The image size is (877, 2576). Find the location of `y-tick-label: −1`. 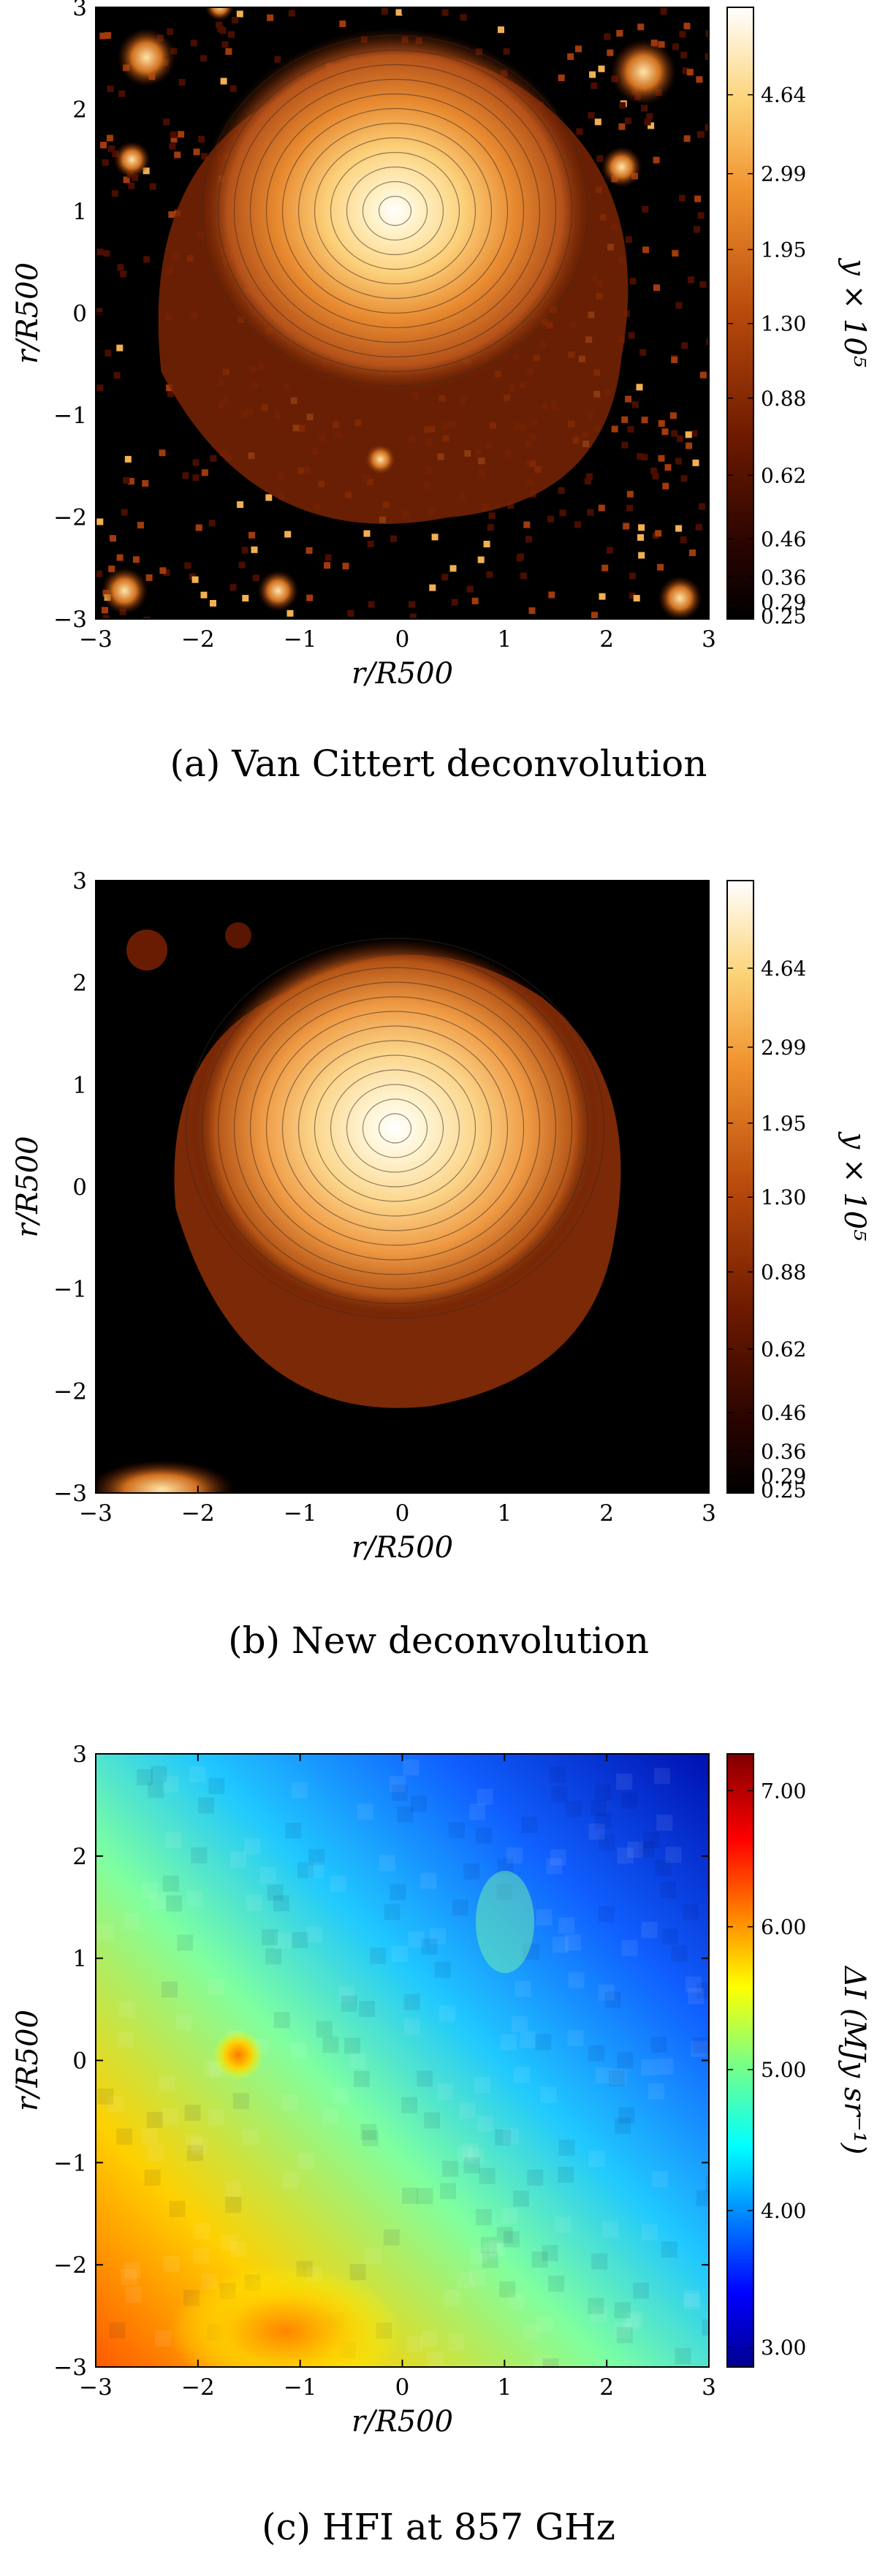

y-tick-label: −1 is located at coordinates (70, 2163).